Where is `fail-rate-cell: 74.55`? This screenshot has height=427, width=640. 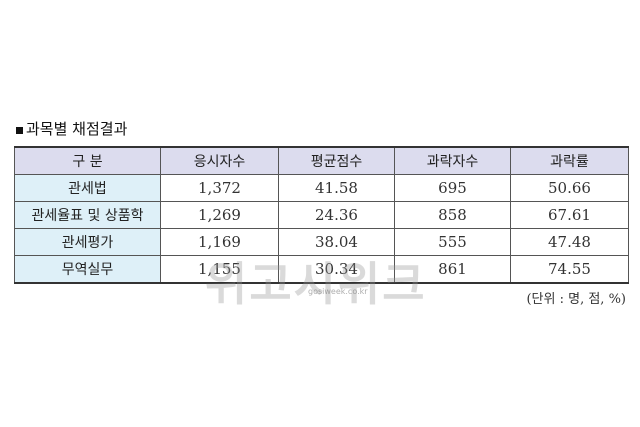 fail-rate-cell: 74.55 is located at coordinates (569, 269).